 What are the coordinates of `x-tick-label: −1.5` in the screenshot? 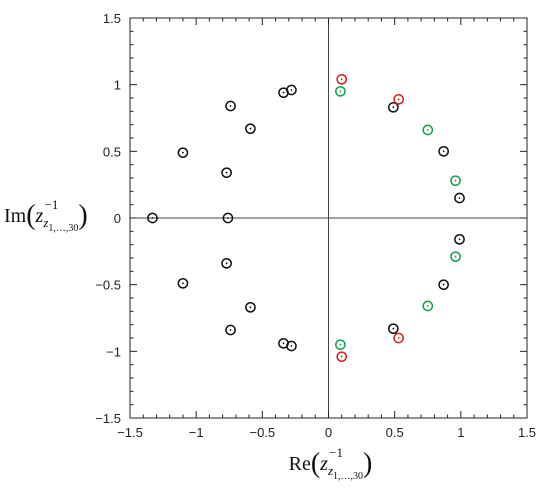 It's located at (130, 432).